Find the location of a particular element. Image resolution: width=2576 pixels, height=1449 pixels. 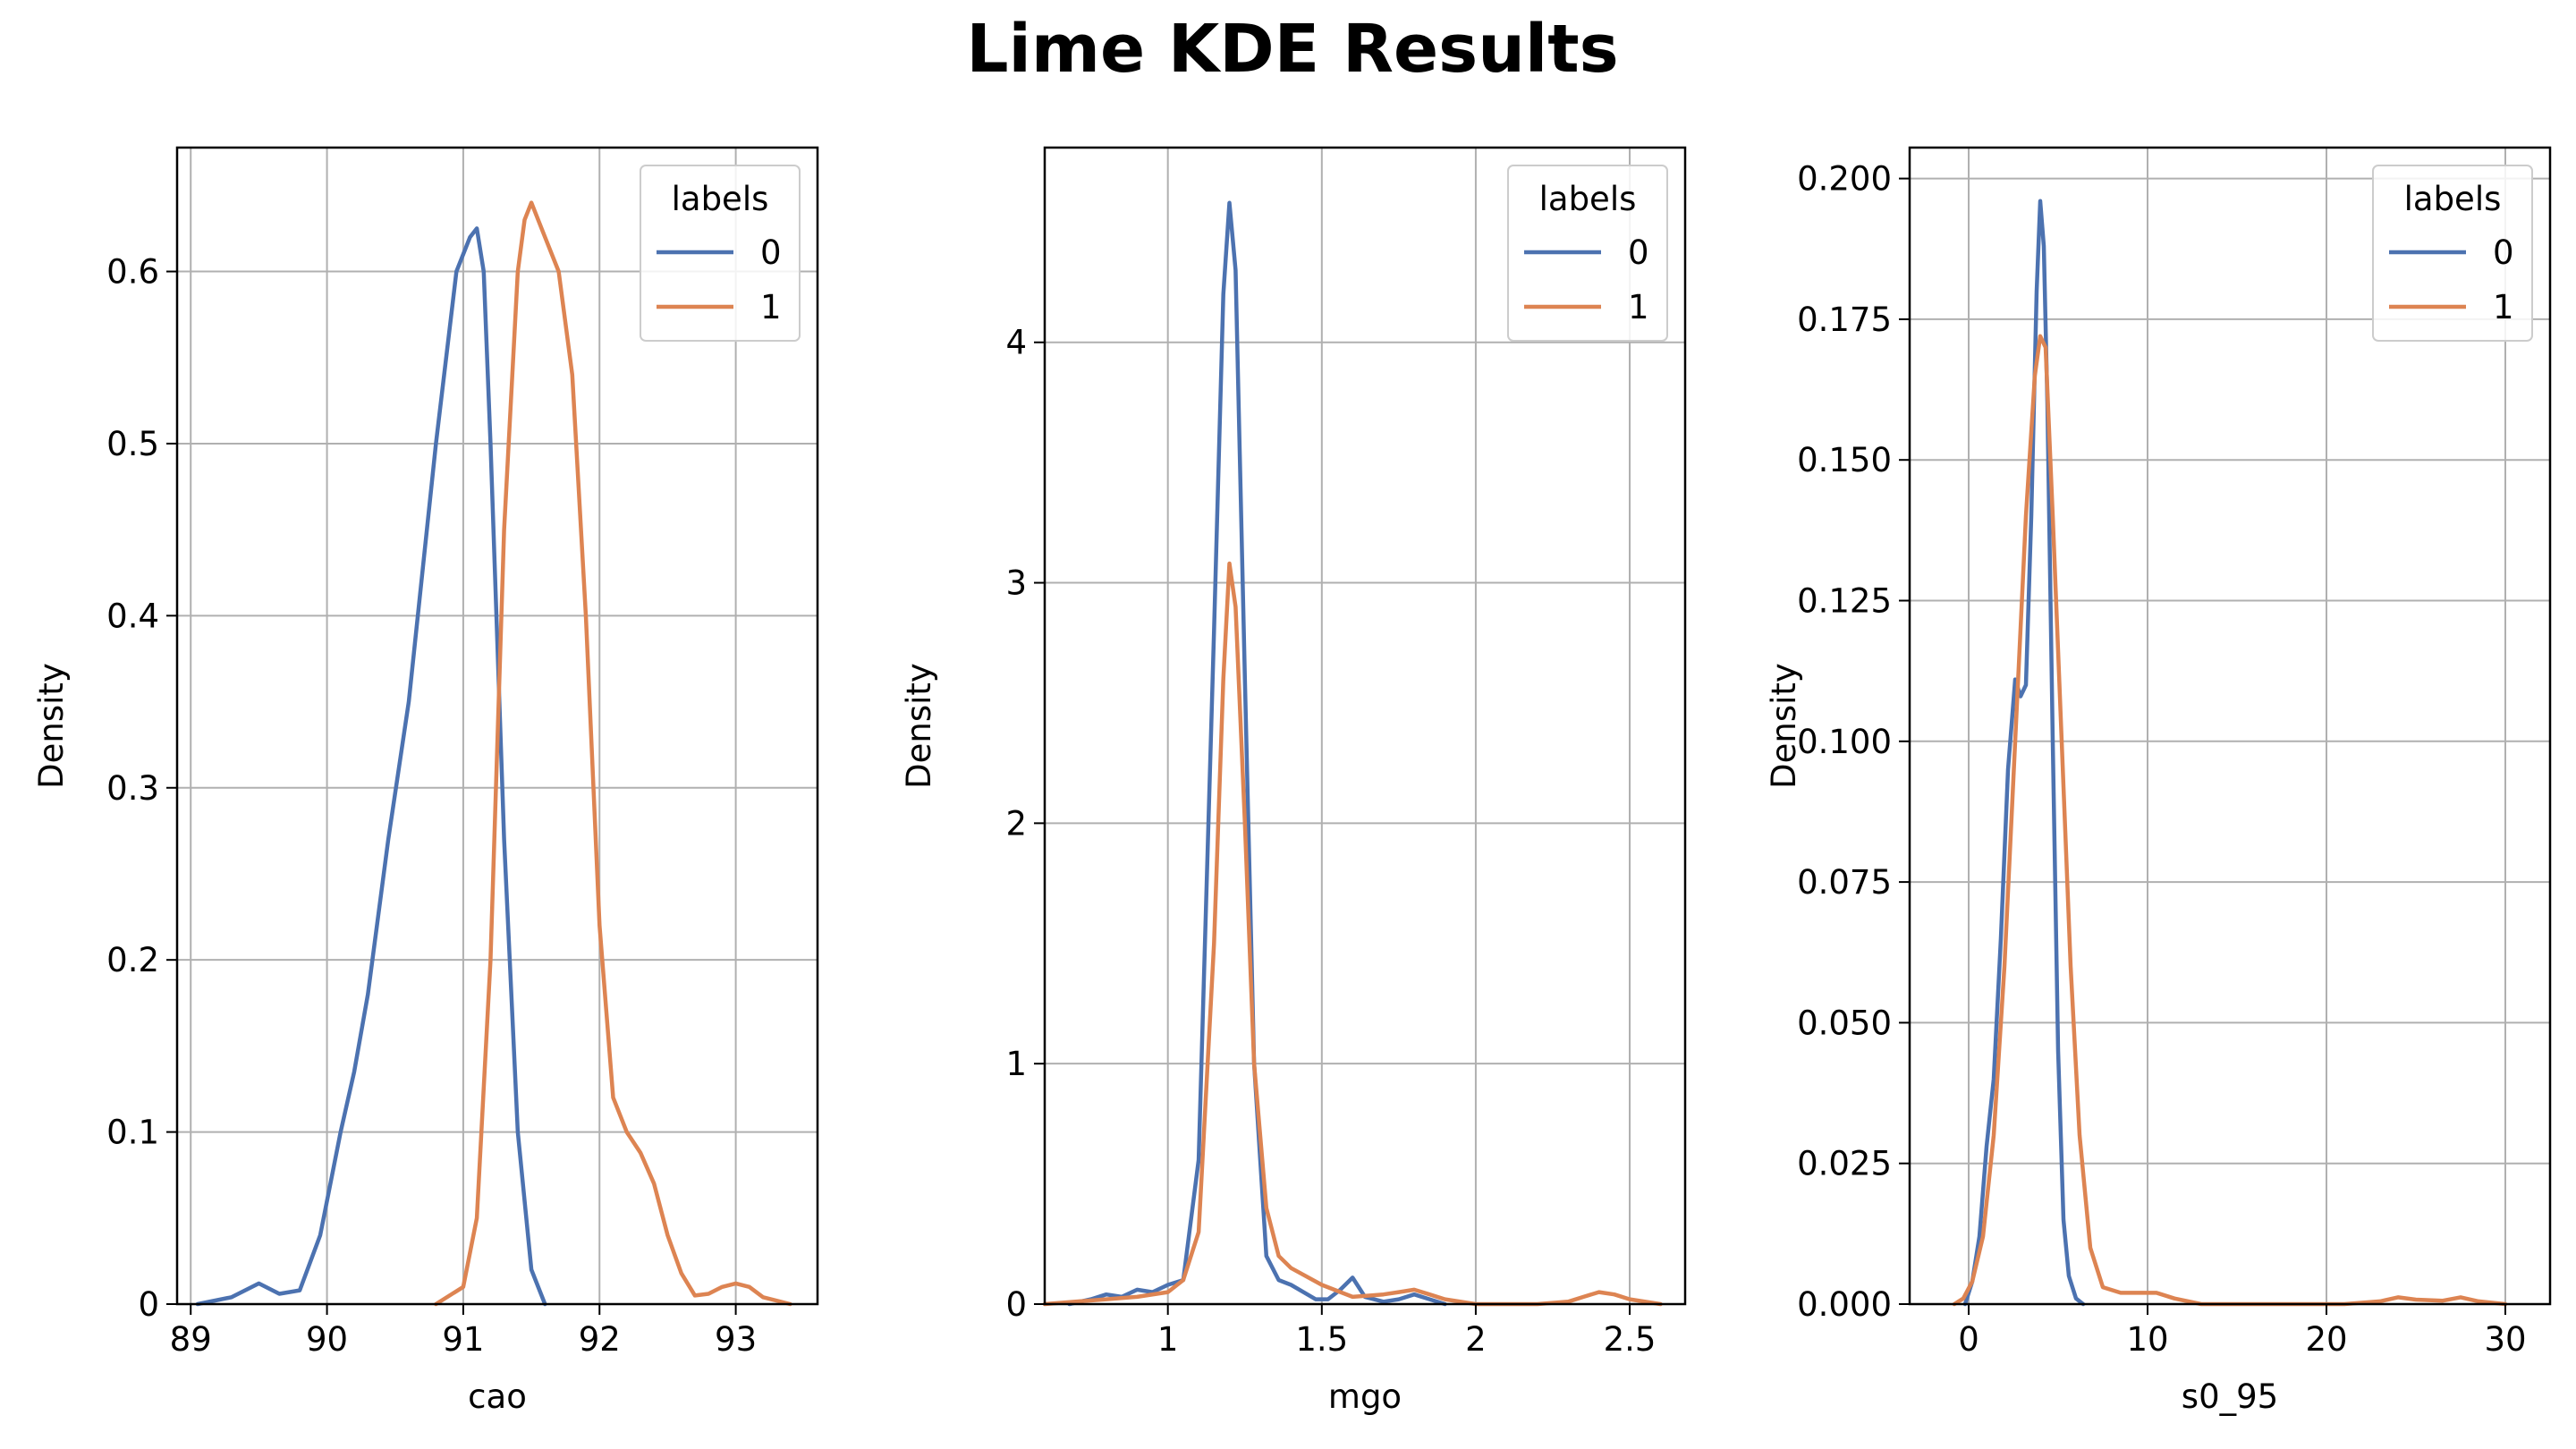

y-tick-label: 3 is located at coordinates (1016, 583).